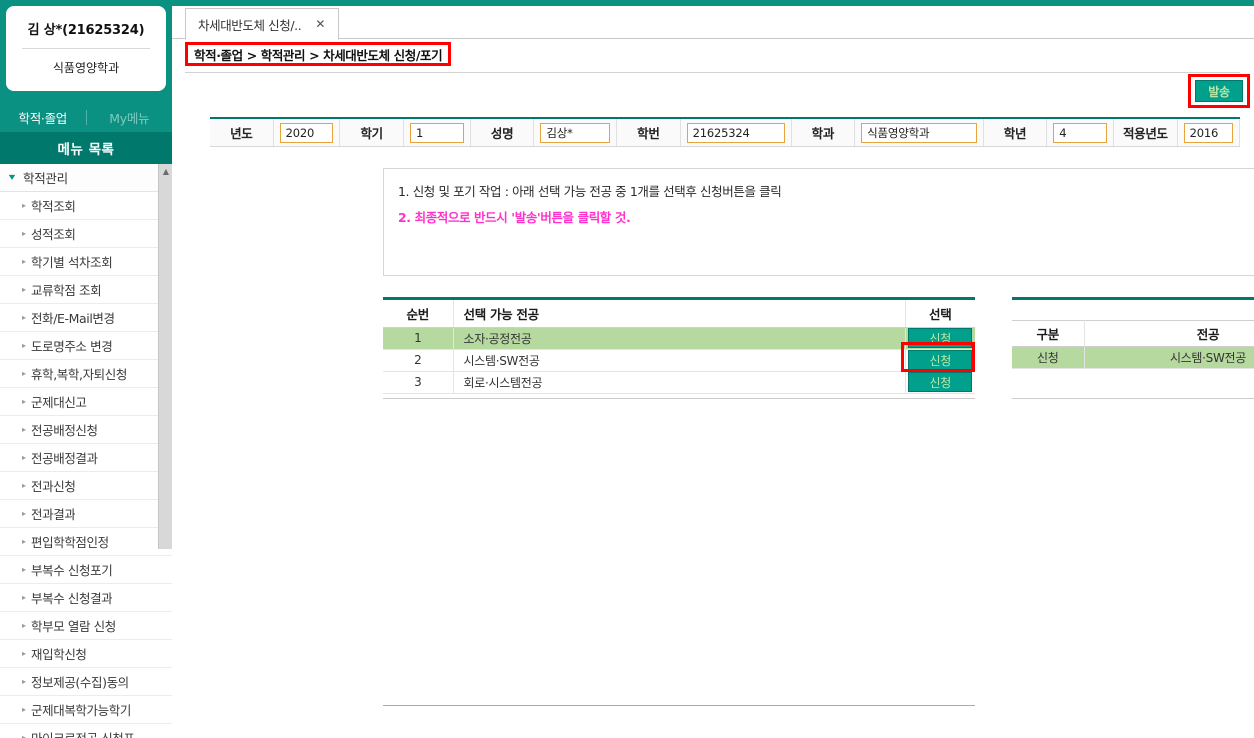 This screenshot has width=1254, height=738. I want to click on sidebar-item-10: ▸ 전과신청, so click(86, 486).